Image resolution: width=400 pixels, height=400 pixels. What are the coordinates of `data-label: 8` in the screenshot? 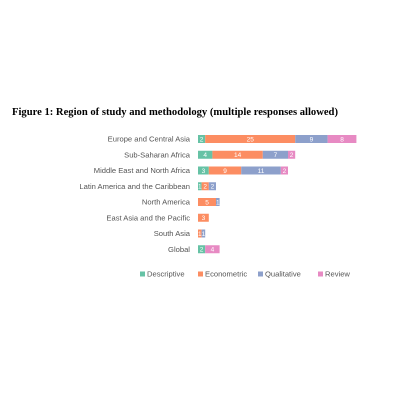 It's located at (342, 139).